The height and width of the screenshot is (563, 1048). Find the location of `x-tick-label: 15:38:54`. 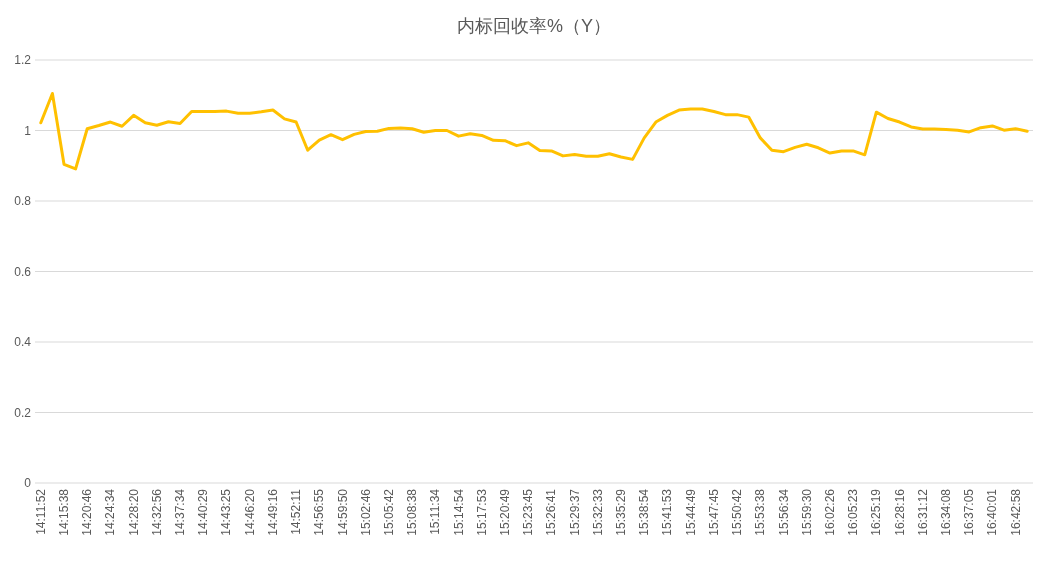

x-tick-label: 15:38:54 is located at coordinates (644, 512).